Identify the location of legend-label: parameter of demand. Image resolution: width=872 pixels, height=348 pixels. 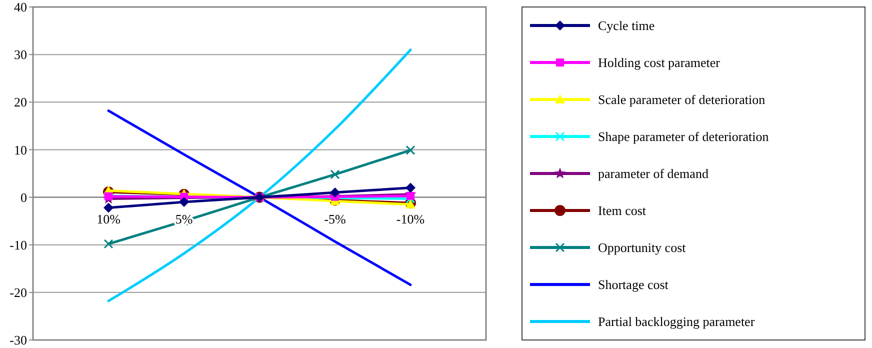
(653, 174).